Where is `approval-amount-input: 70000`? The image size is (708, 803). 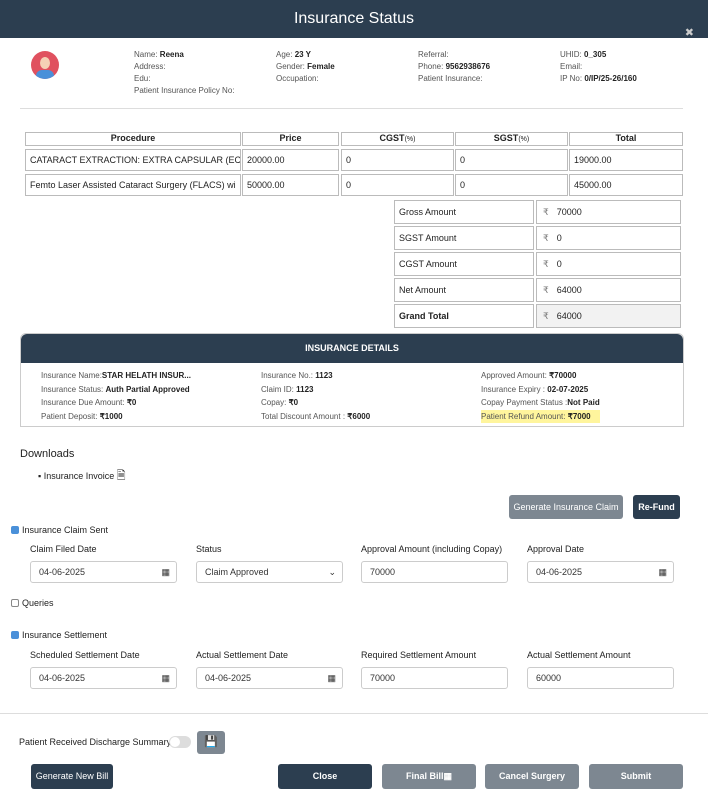 approval-amount-input: 70000 is located at coordinates (434, 572).